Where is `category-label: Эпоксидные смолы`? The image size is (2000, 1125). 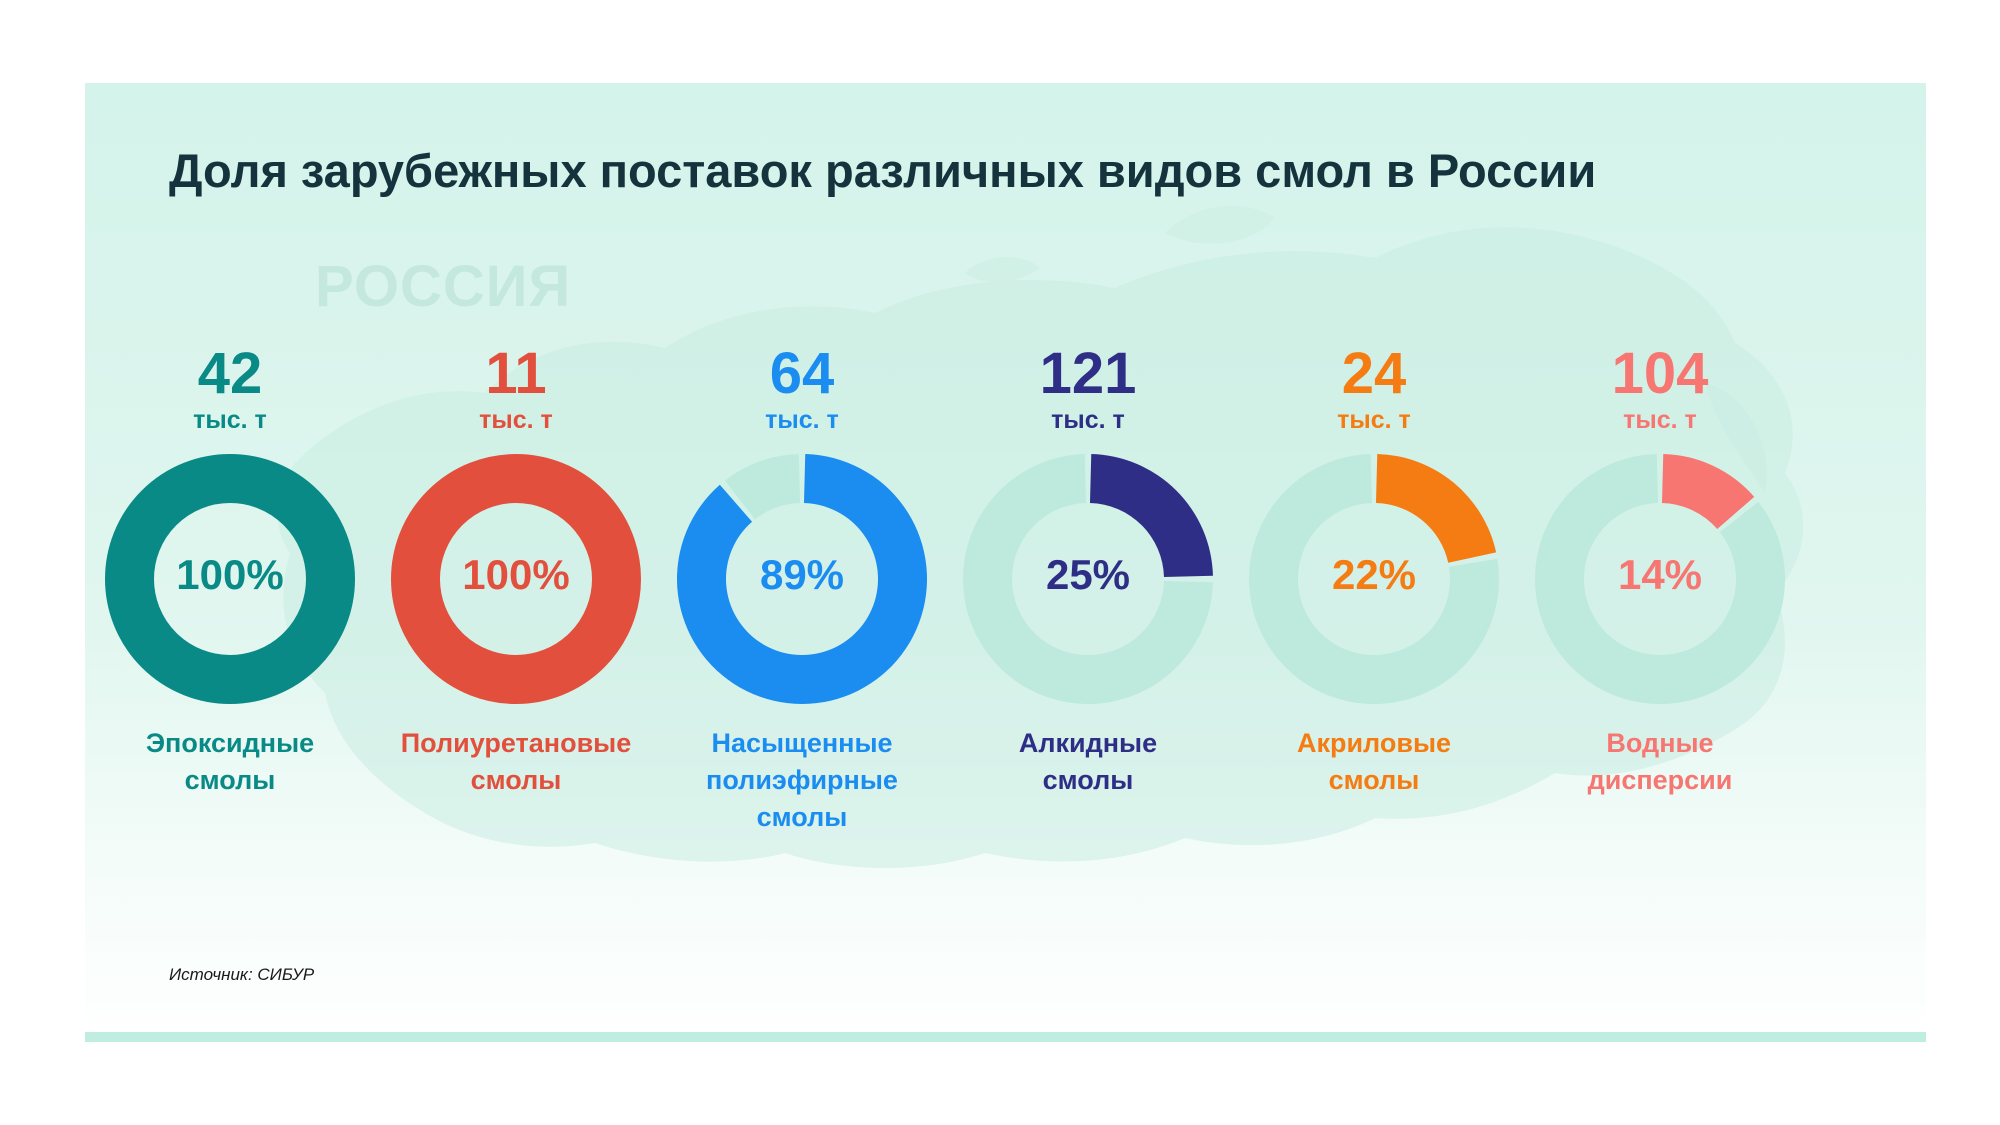
category-label: Эпоксидные смолы is located at coordinates (230, 761).